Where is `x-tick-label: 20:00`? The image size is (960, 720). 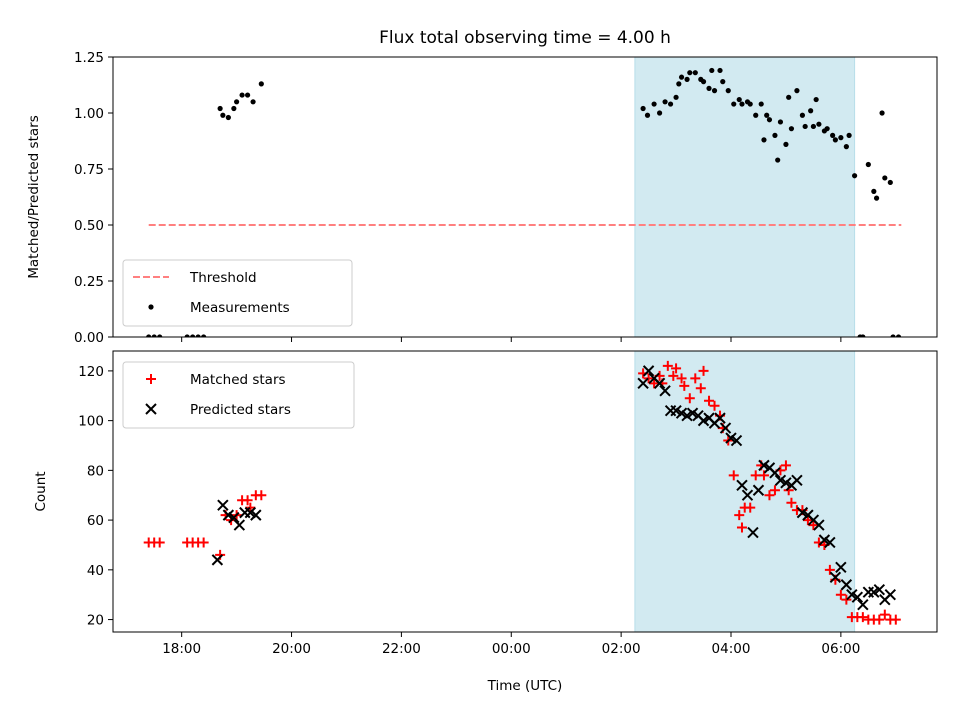 x-tick-label: 20:00 is located at coordinates (291, 649).